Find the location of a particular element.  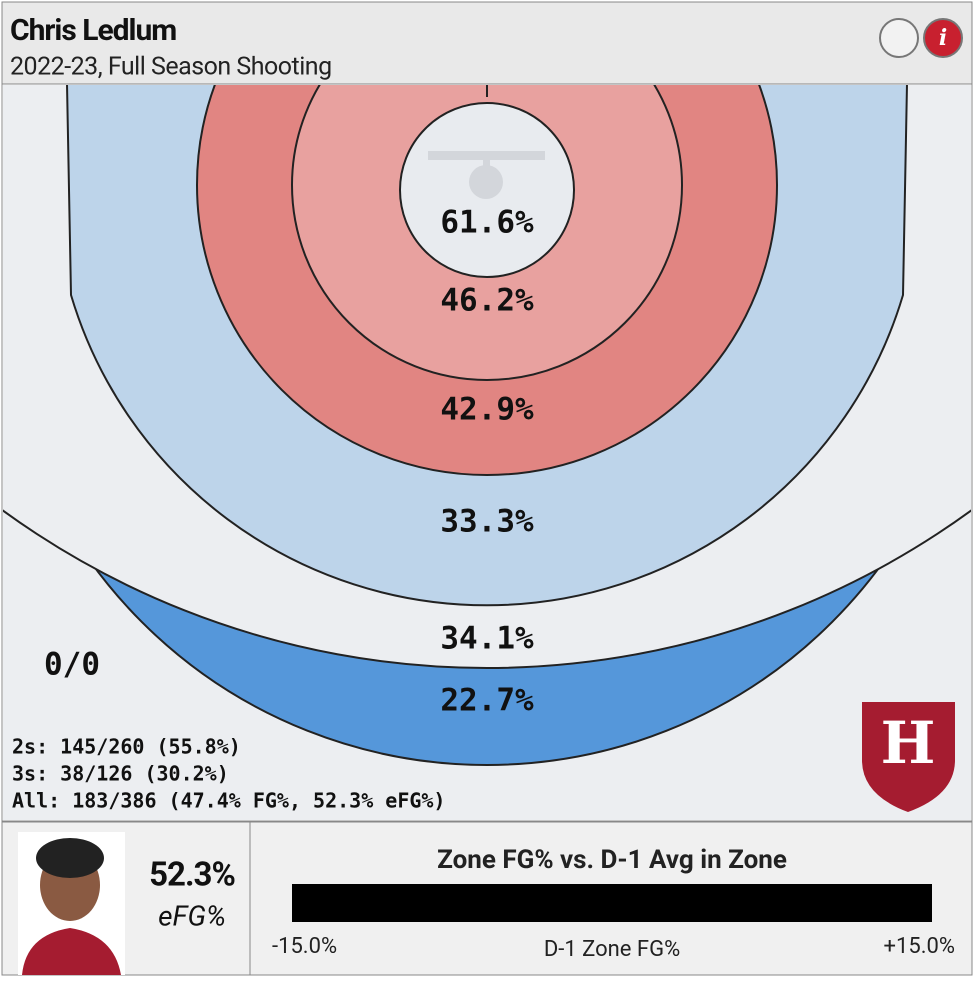

subtitle: 2022-23, Full Season Shooting is located at coordinates (171, 67).